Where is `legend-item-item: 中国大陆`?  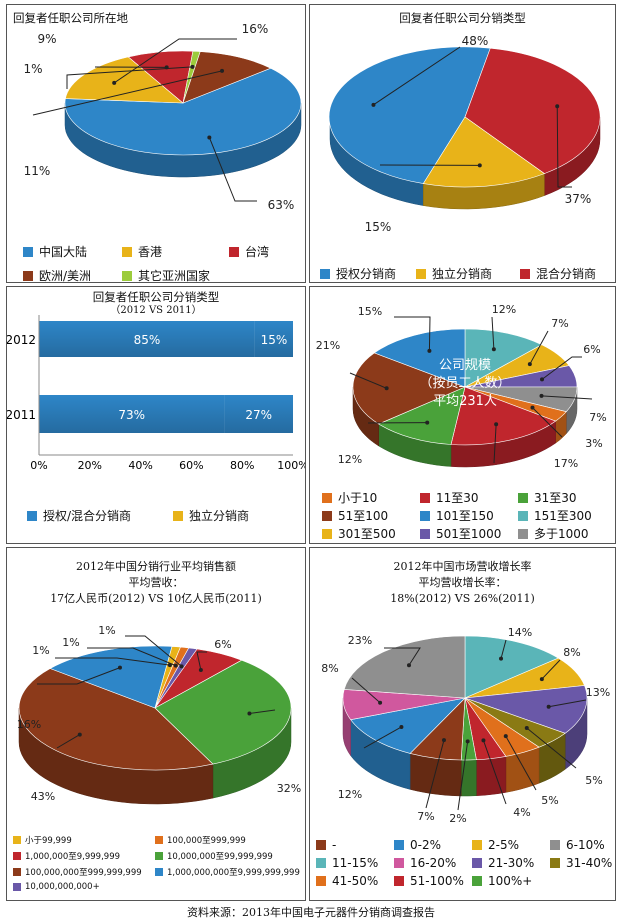 legend-item-item: 中国大陆 is located at coordinates (55, 251).